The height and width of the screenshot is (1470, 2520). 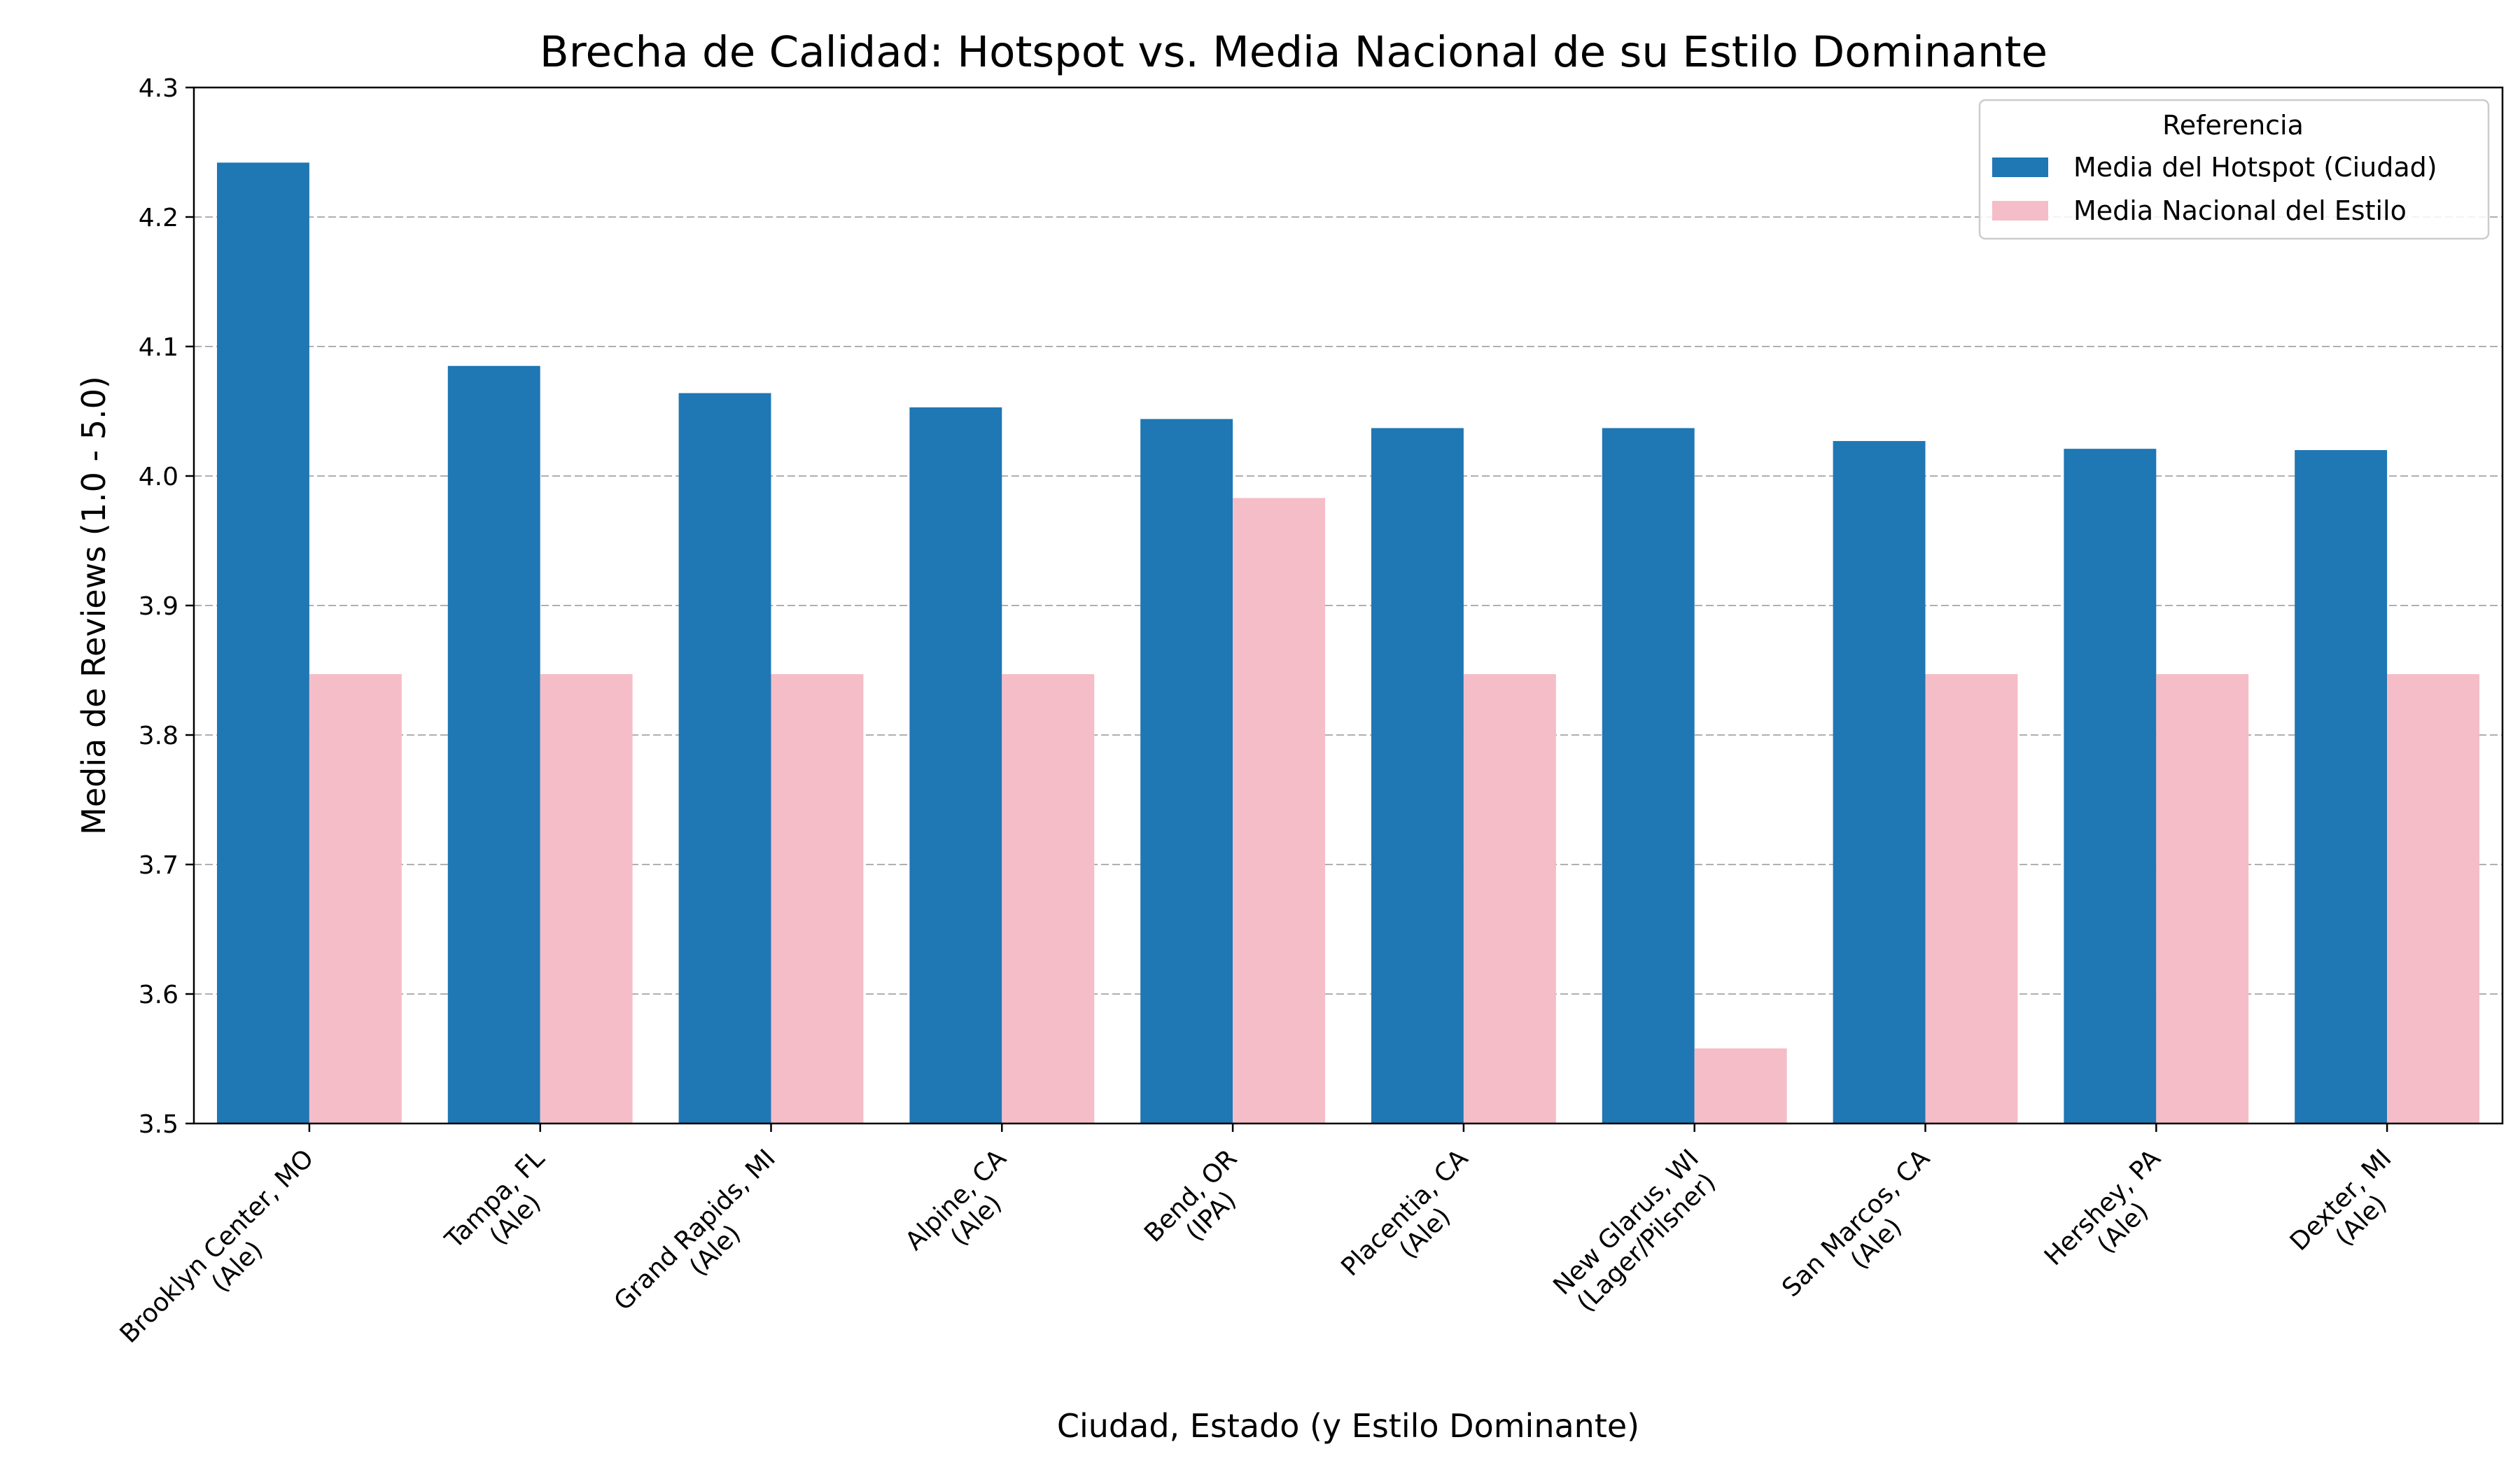 I want to click on x-tick-label: New Glarus, WI(Lager/Pilsner), so click(x=1636, y=1232).